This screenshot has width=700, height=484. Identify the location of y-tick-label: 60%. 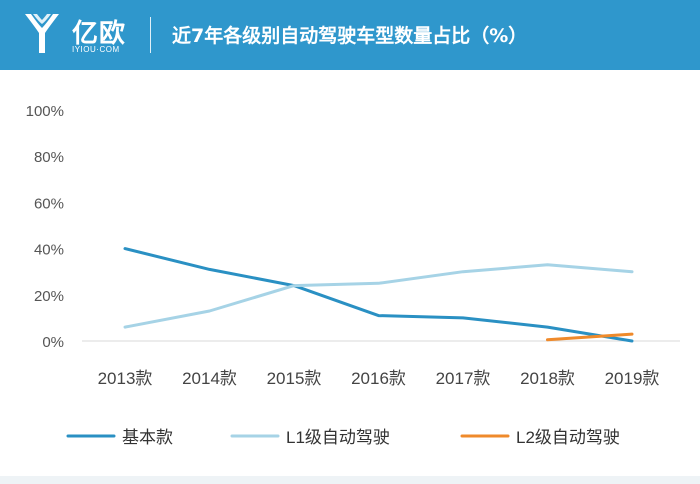
(49, 203).